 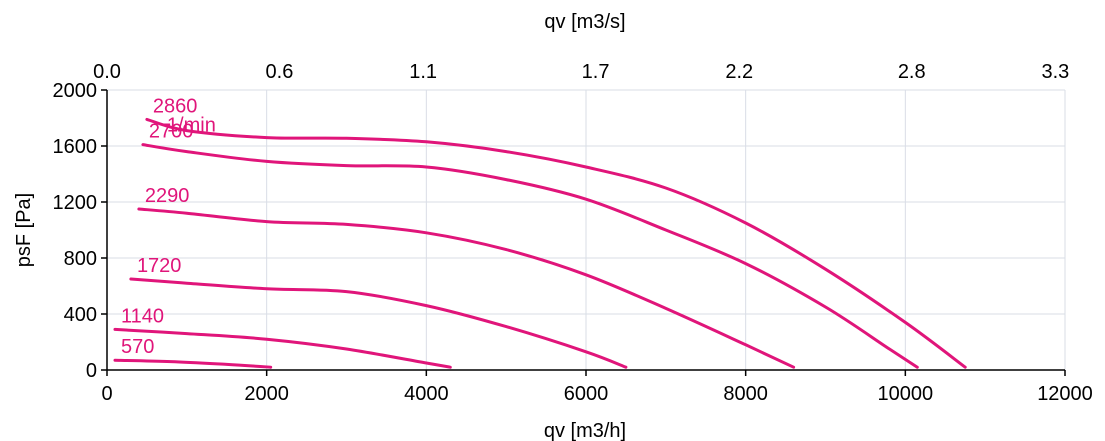 I want to click on speed-label-570: 570, so click(x=137, y=347).